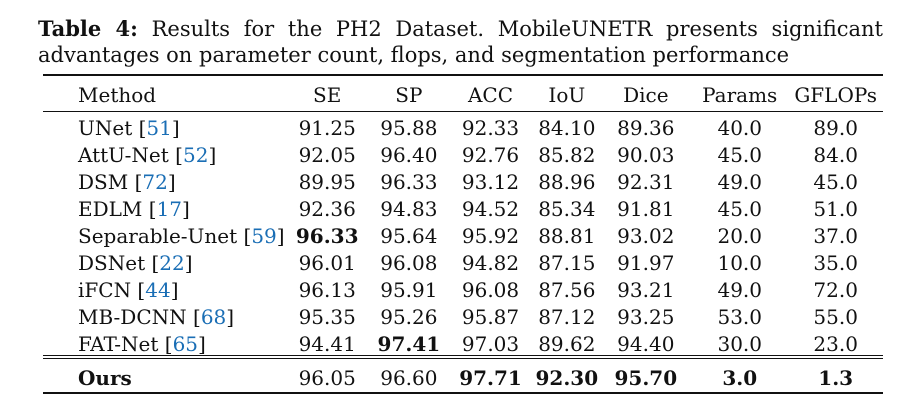 The image size is (920, 402). What do you see at coordinates (264, 235) in the screenshot?
I see `citation-link: 59` at bounding box center [264, 235].